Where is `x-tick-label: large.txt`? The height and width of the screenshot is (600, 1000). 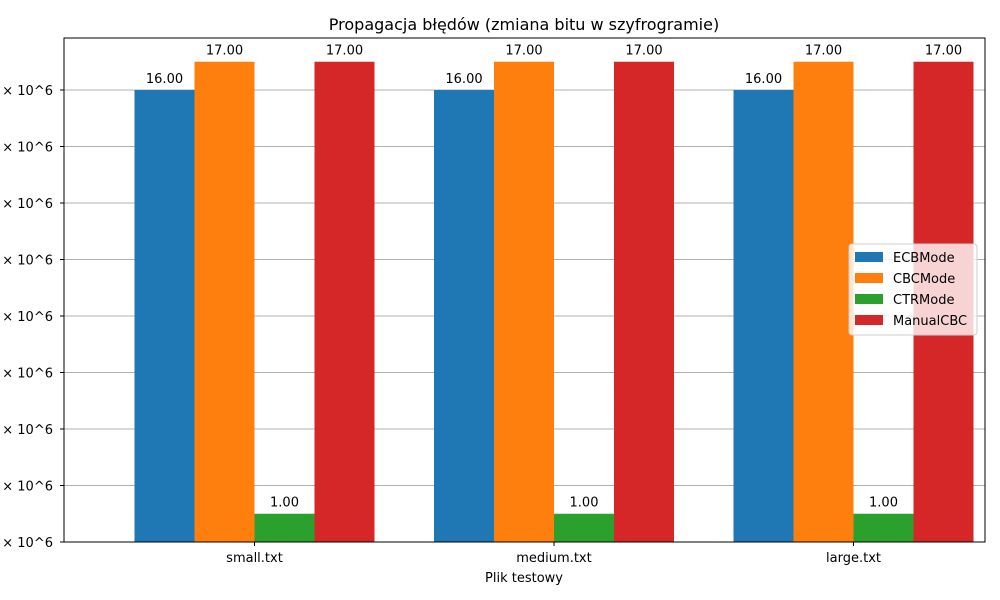 x-tick-label: large.txt is located at coordinates (853, 558).